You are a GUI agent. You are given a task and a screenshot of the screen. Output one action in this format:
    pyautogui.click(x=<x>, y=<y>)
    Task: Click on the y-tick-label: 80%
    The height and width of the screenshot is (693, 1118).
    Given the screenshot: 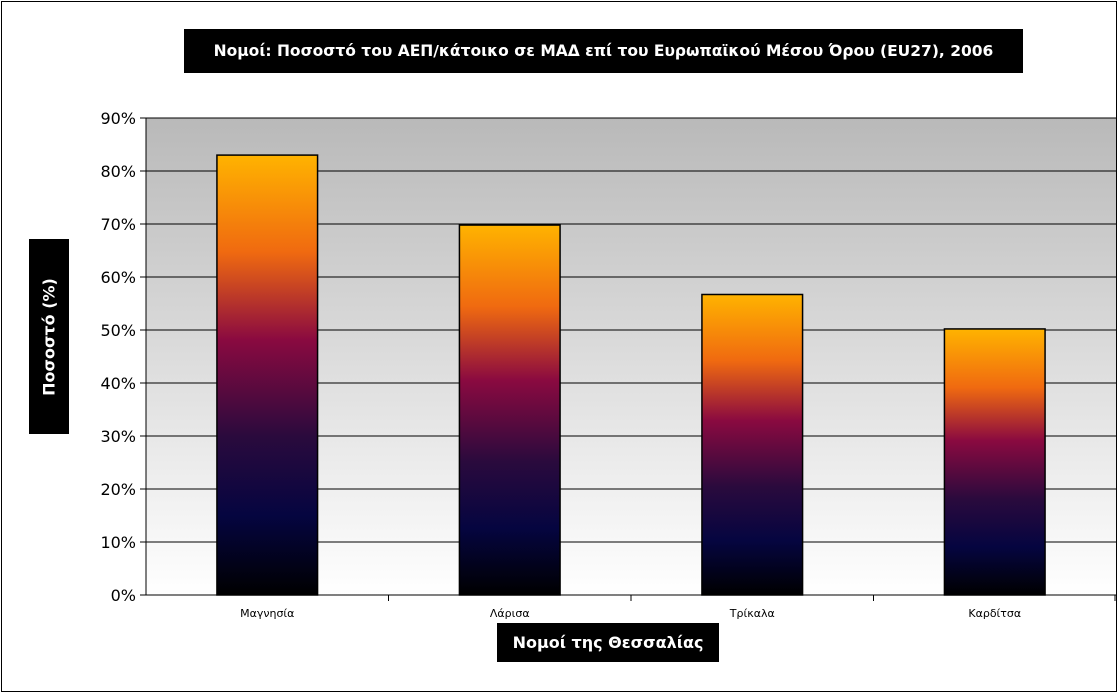 What is the action you would take?
    pyautogui.click(x=118, y=171)
    